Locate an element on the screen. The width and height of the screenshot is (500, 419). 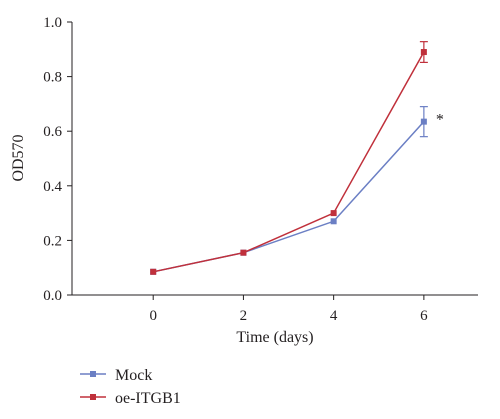
x-tick-label: 6 is located at coordinates (424, 316).